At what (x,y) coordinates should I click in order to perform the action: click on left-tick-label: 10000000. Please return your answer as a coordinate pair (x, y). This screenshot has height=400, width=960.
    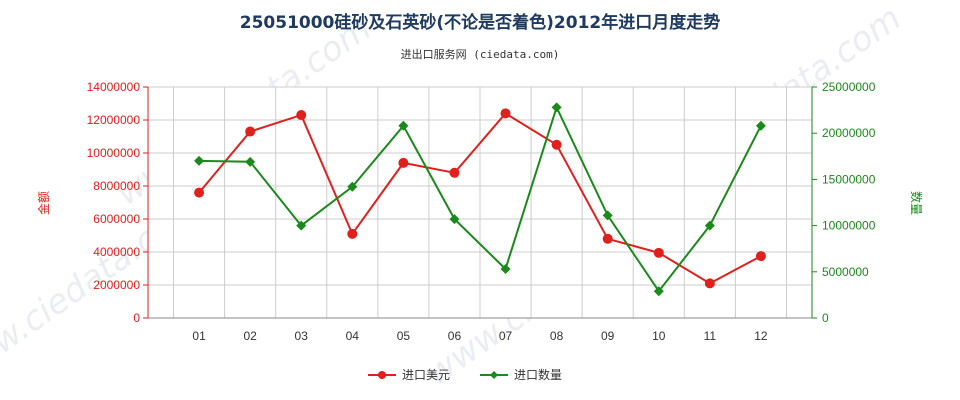
    Looking at the image, I should click on (114, 153).